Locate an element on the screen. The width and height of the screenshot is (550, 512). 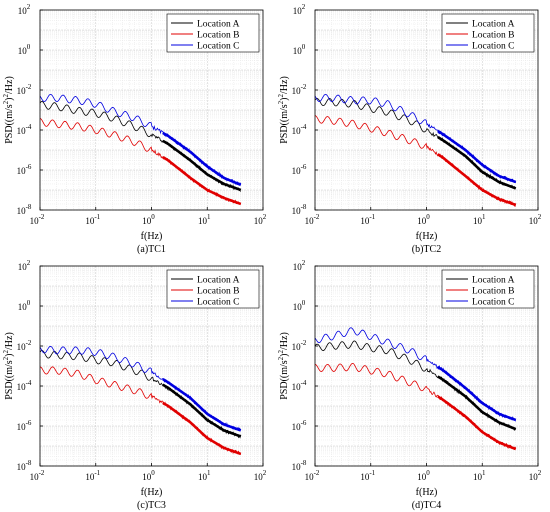
y-tick-label: 10⁻⁴ is located at coordinates (299, 385).